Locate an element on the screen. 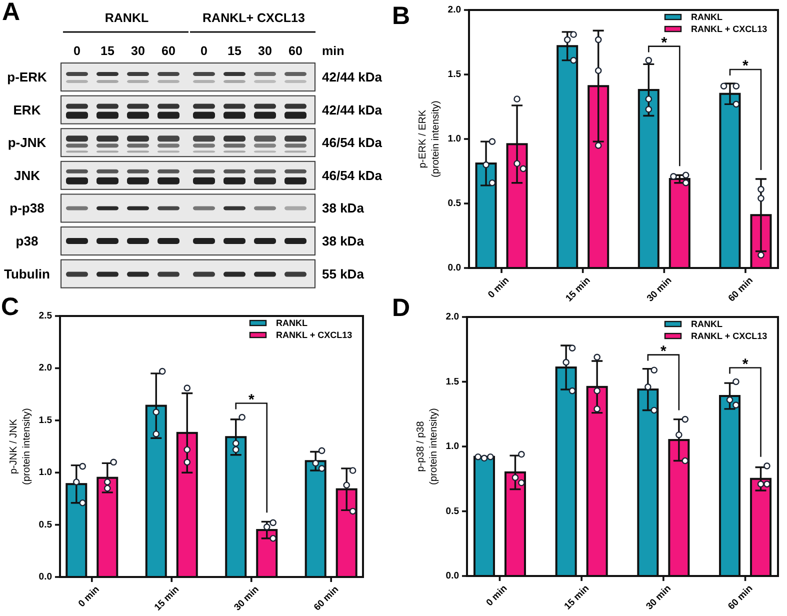 This screenshot has height=616, width=787. category-label: 55 kDa is located at coordinates (343, 274).